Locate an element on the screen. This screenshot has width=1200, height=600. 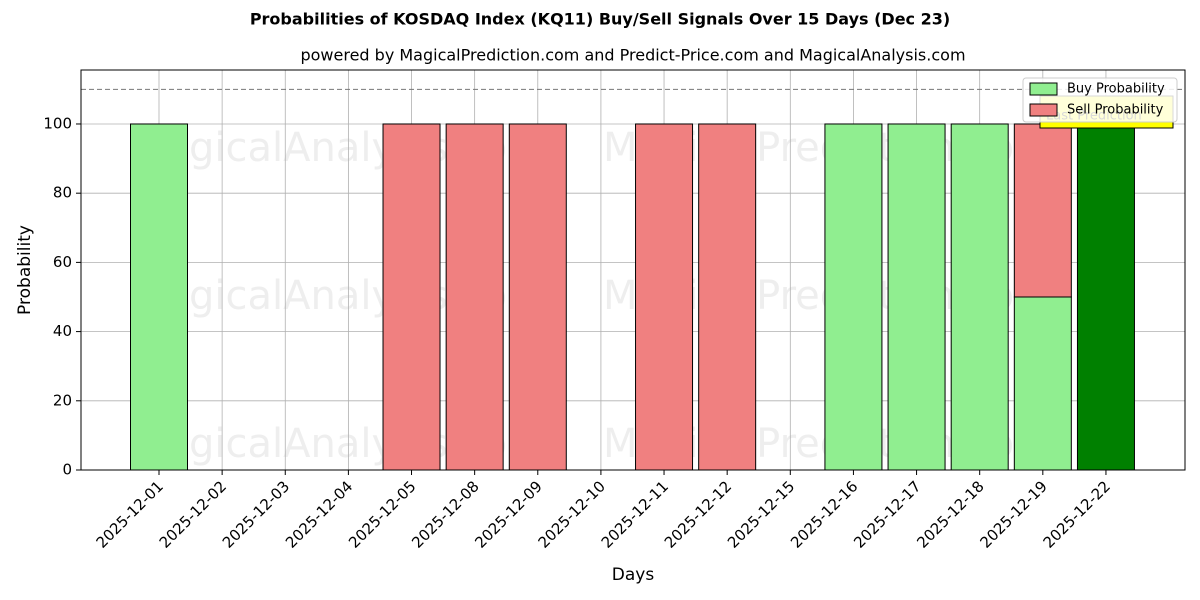
y-tick-label: 60 is located at coordinates (62, 262).